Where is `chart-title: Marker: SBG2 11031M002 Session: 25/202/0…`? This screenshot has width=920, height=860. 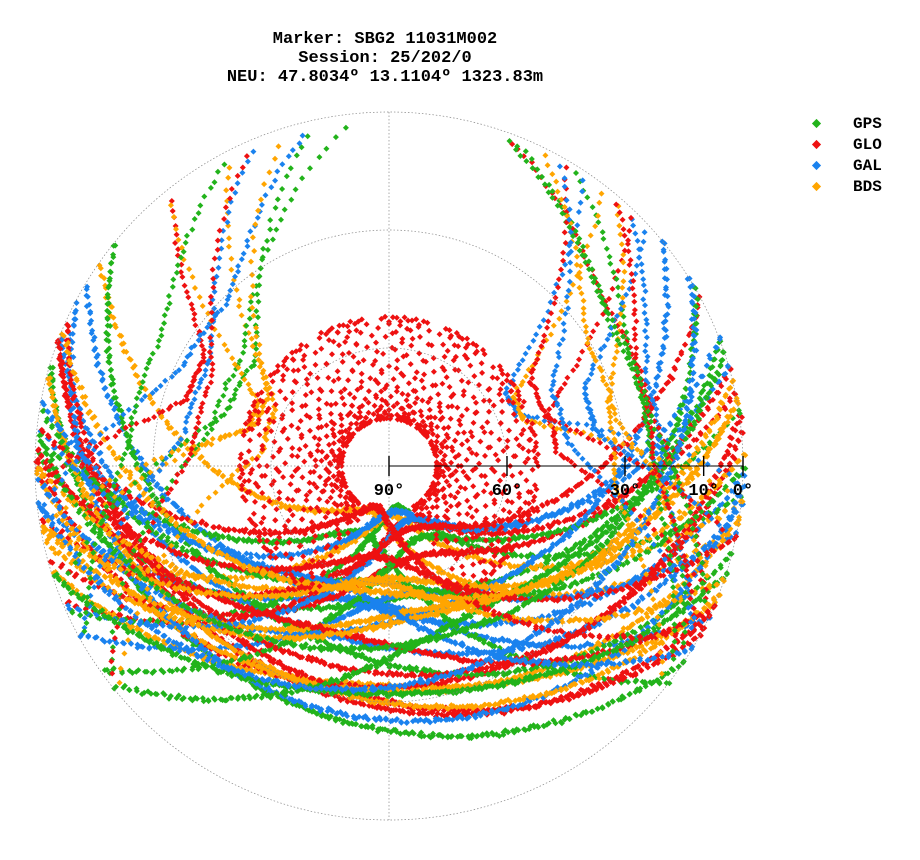 chart-title: Marker: SBG2 11031M002 Session: 25/202/0… is located at coordinates (385, 58).